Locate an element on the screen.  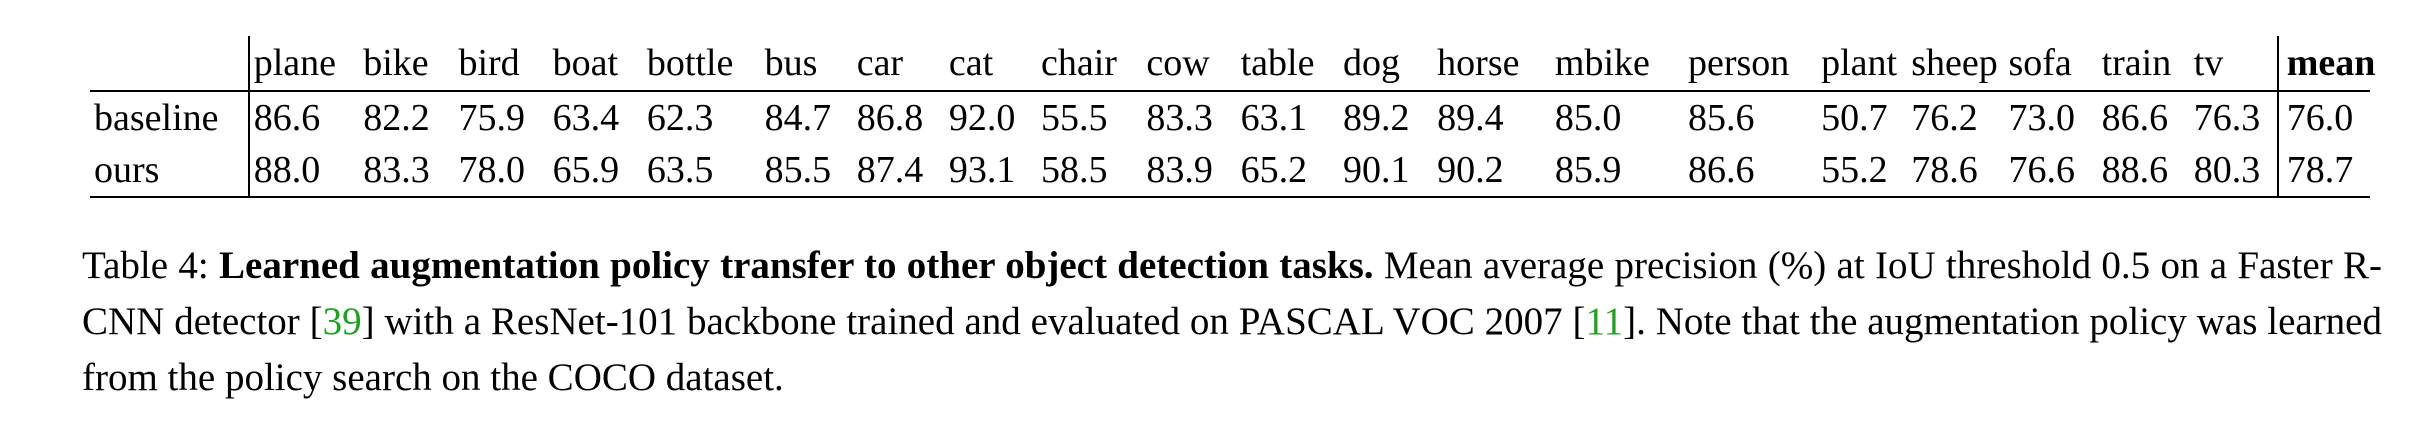
column-header: cat is located at coordinates (990, 64).